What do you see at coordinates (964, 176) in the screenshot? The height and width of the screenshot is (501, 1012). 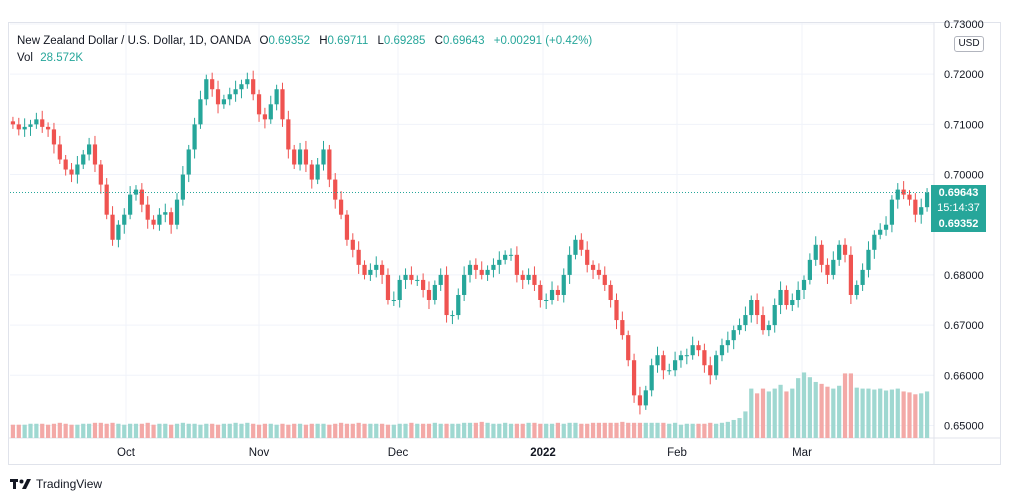 I see `y-tick-label: 0.70000` at bounding box center [964, 176].